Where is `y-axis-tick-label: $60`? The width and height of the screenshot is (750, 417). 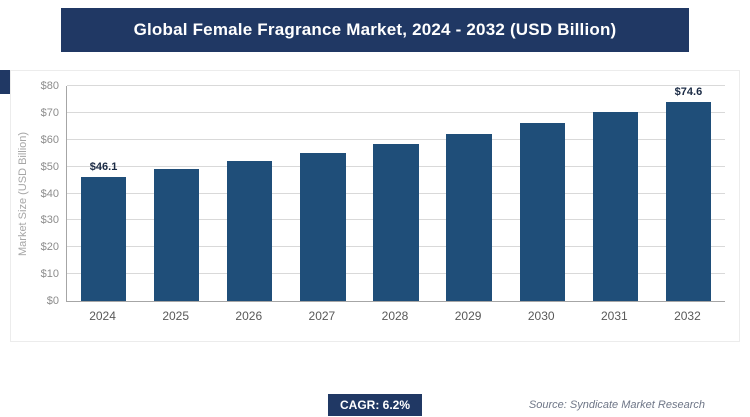 y-axis-tick-label: $60 is located at coordinates (49, 139).